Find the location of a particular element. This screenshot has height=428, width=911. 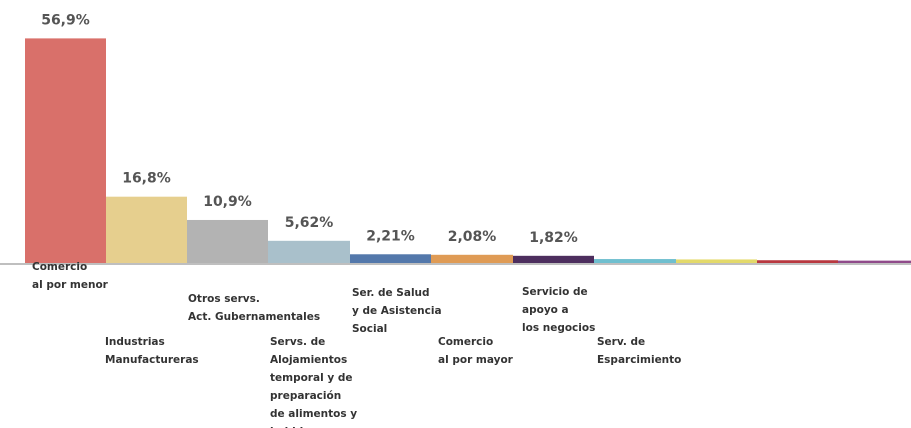

category-label: Comercio al por mayor is located at coordinates (475, 351).